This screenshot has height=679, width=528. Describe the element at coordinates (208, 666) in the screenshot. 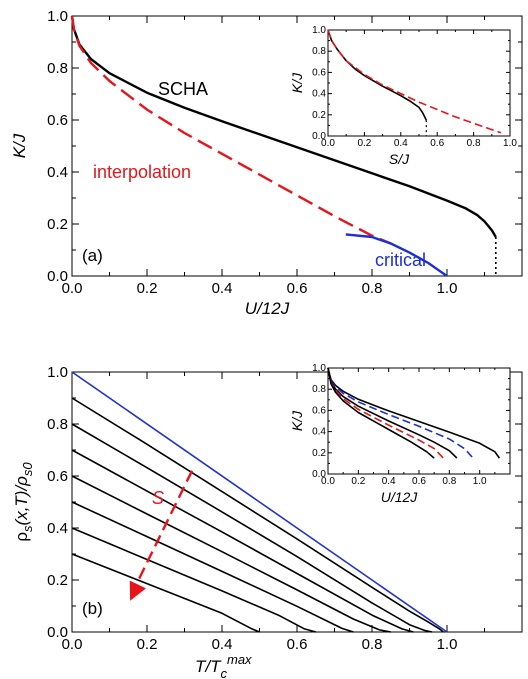

I see `x-axis-label-main: T/T` at that location.